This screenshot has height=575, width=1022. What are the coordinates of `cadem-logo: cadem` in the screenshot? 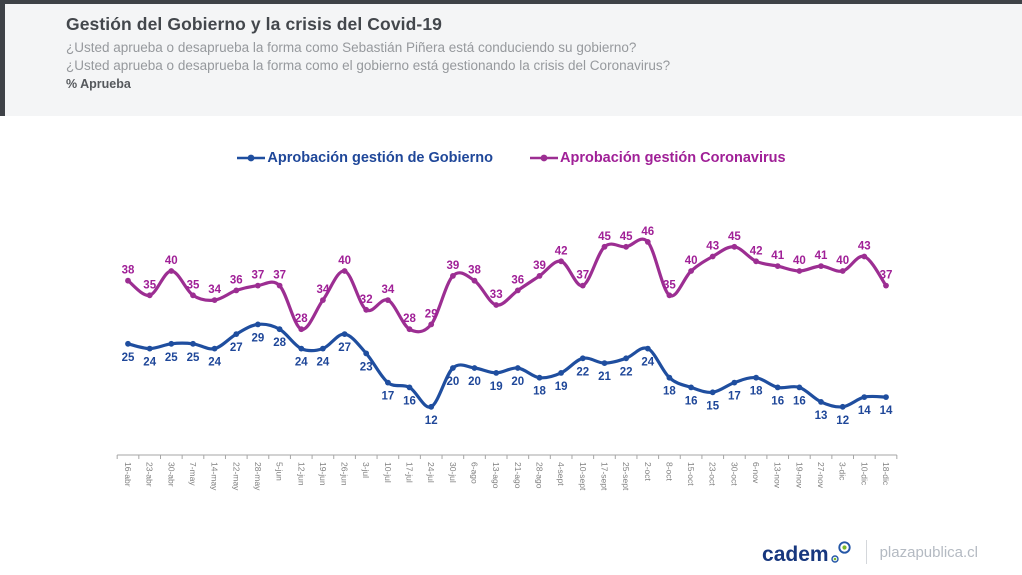 It's located at (807, 552).